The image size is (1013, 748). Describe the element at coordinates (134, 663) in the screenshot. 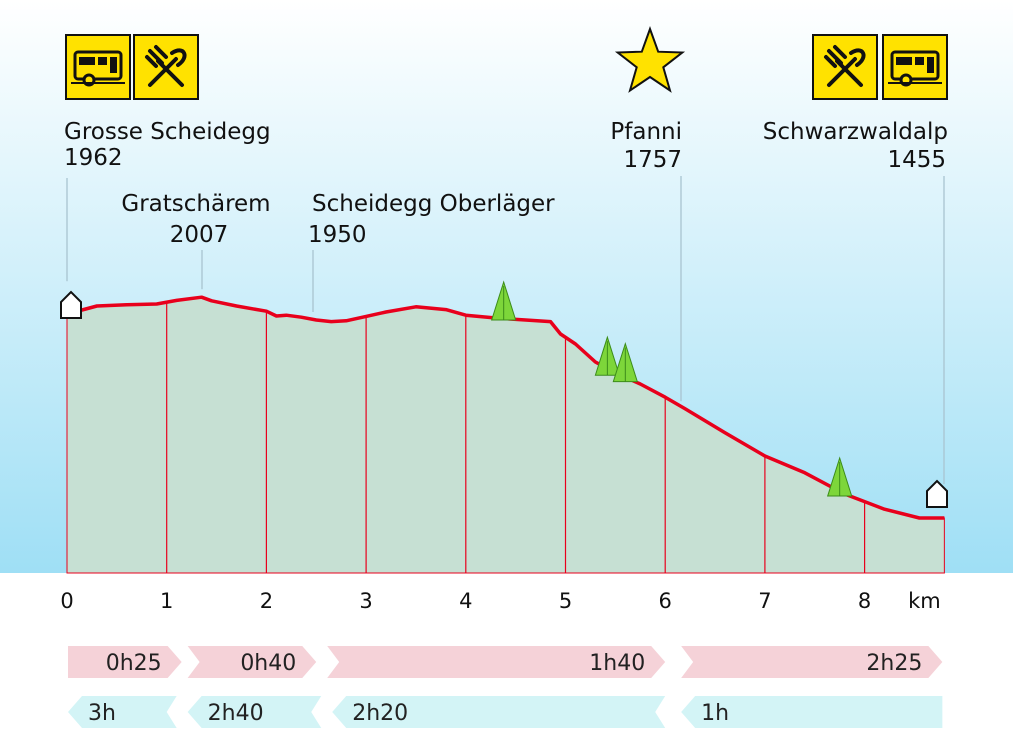

I see `forward-time-label: 0h25` at that location.